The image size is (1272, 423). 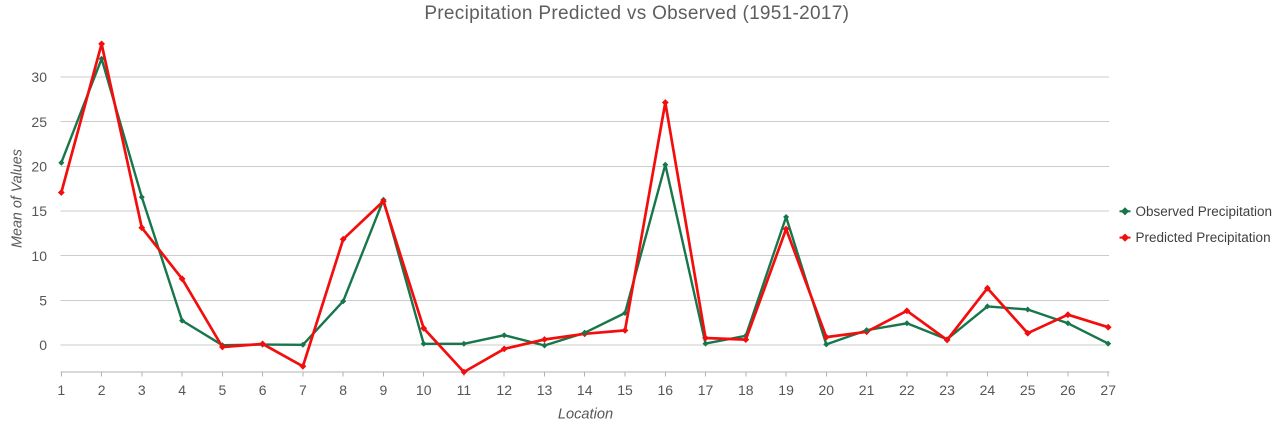 What do you see at coordinates (464, 390) in the screenshot?
I see `svg-text: 11` at bounding box center [464, 390].